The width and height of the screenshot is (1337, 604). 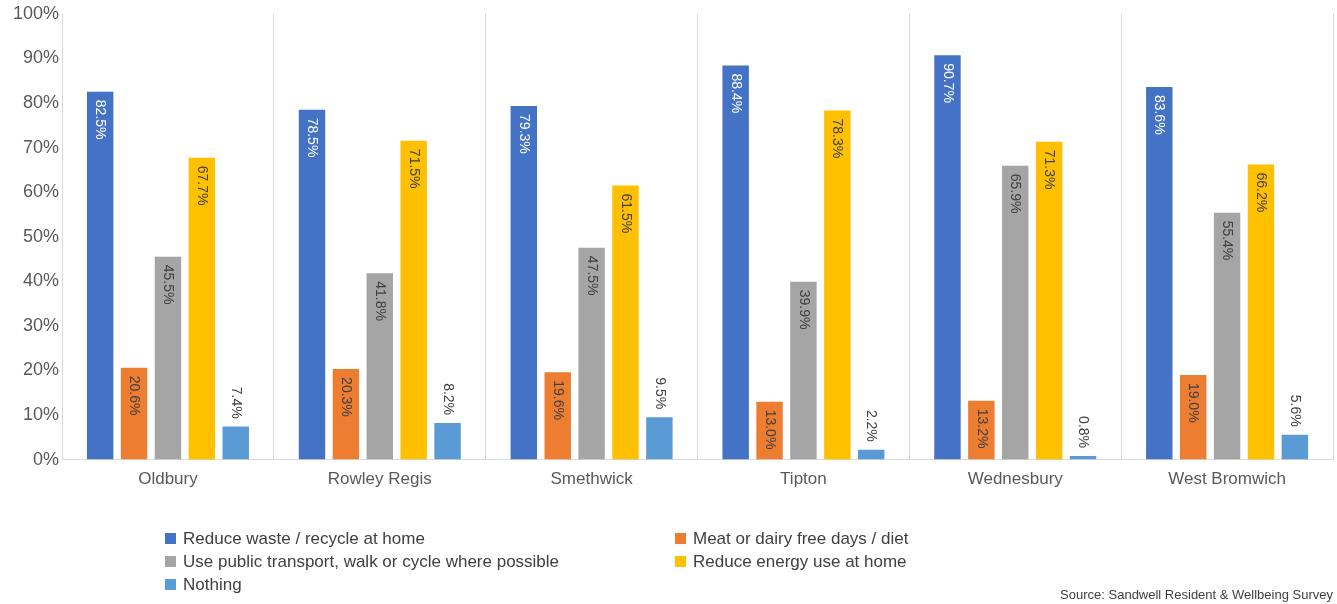 What do you see at coordinates (1196, 594) in the screenshot?
I see `source-note: Source: Sandwell Resident & Wellbeing Survey` at bounding box center [1196, 594].